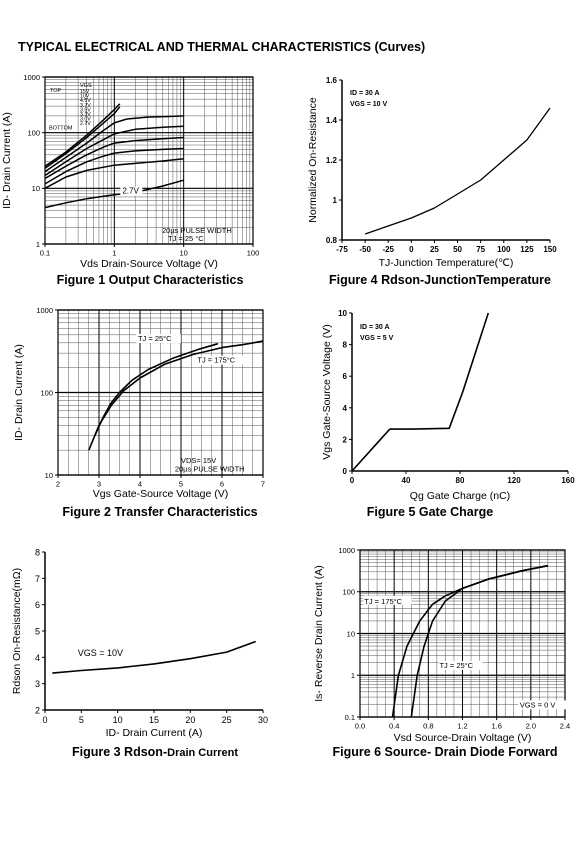 The image size is (580, 861). What do you see at coordinates (388, 249) in the screenshot?
I see `x-tick-label: -25` at bounding box center [388, 249].